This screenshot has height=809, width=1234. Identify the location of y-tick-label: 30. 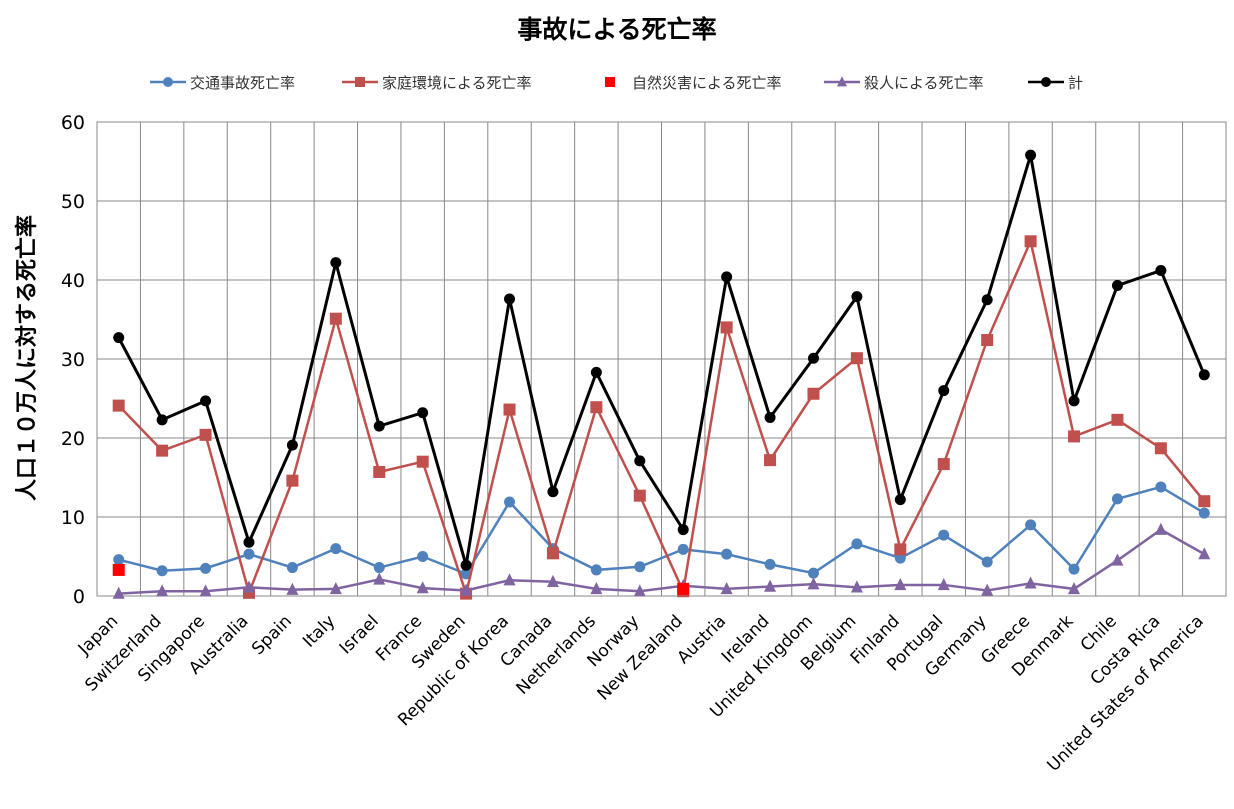
(73, 360).